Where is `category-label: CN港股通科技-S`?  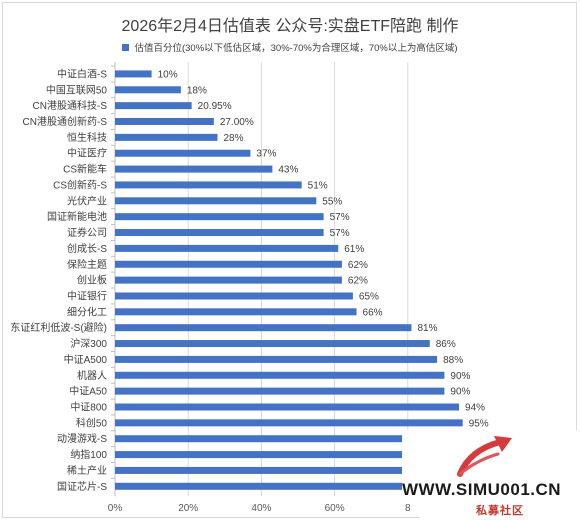 category-label: CN港股通科技-S is located at coordinates (70, 105).